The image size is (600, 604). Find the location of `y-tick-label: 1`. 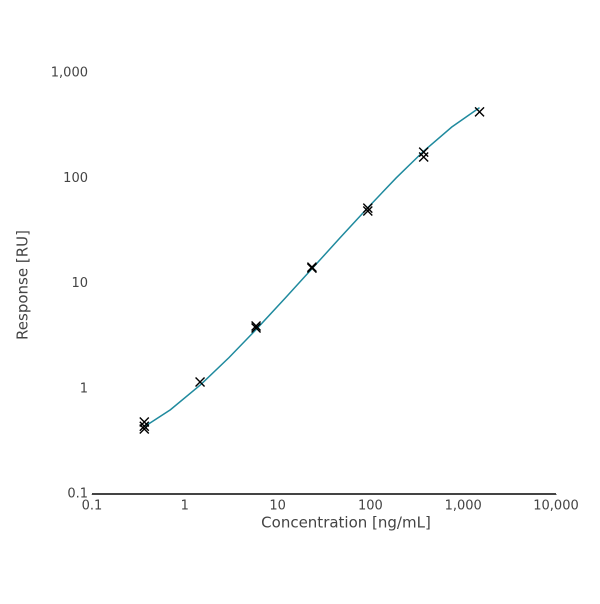

y-tick-label: 1 is located at coordinates (84, 388).